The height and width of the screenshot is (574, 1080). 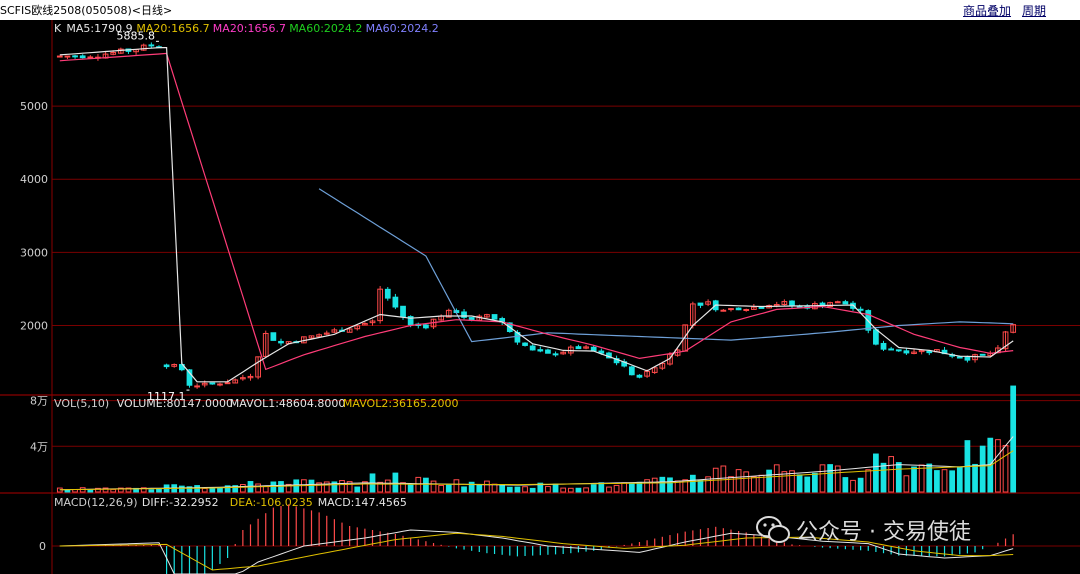 What do you see at coordinates (99, 28) in the screenshot?
I see `price-legend-item: MA5:1790.9` at bounding box center [99, 28].